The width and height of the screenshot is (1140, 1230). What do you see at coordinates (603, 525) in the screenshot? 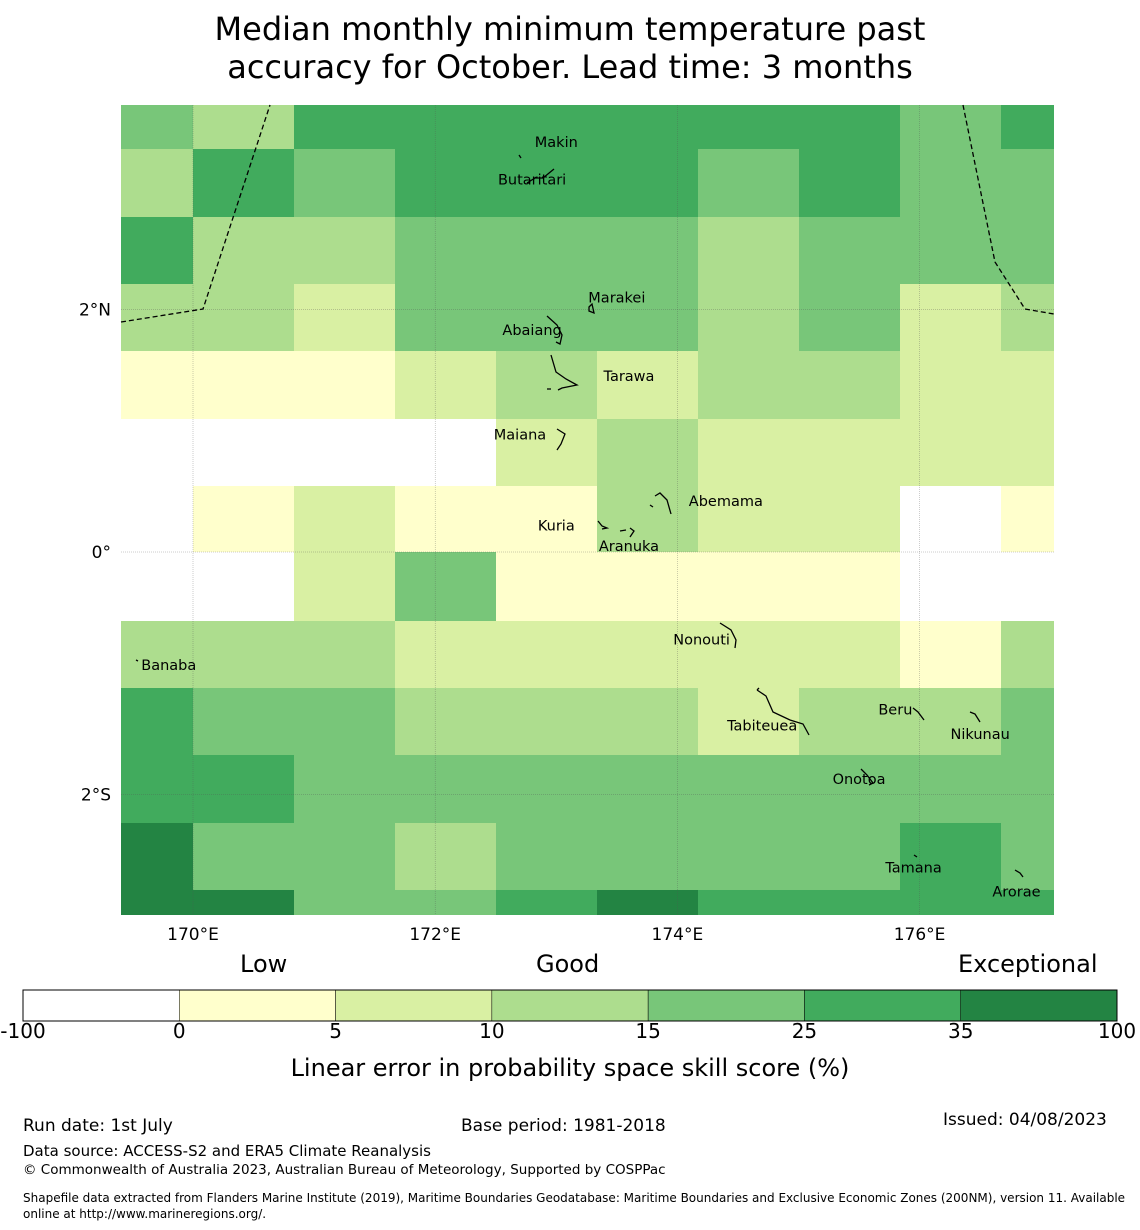
I see `kuria-outline` at bounding box center [603, 525].